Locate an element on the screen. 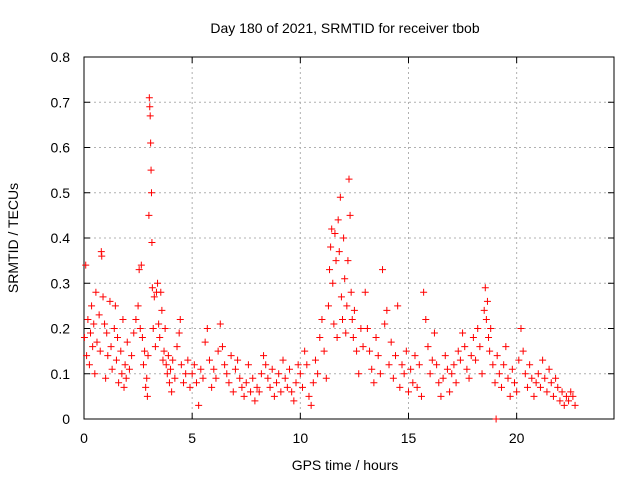 This screenshot has width=640, height=480. y-tick-label: 0.4 is located at coordinates (61, 238).